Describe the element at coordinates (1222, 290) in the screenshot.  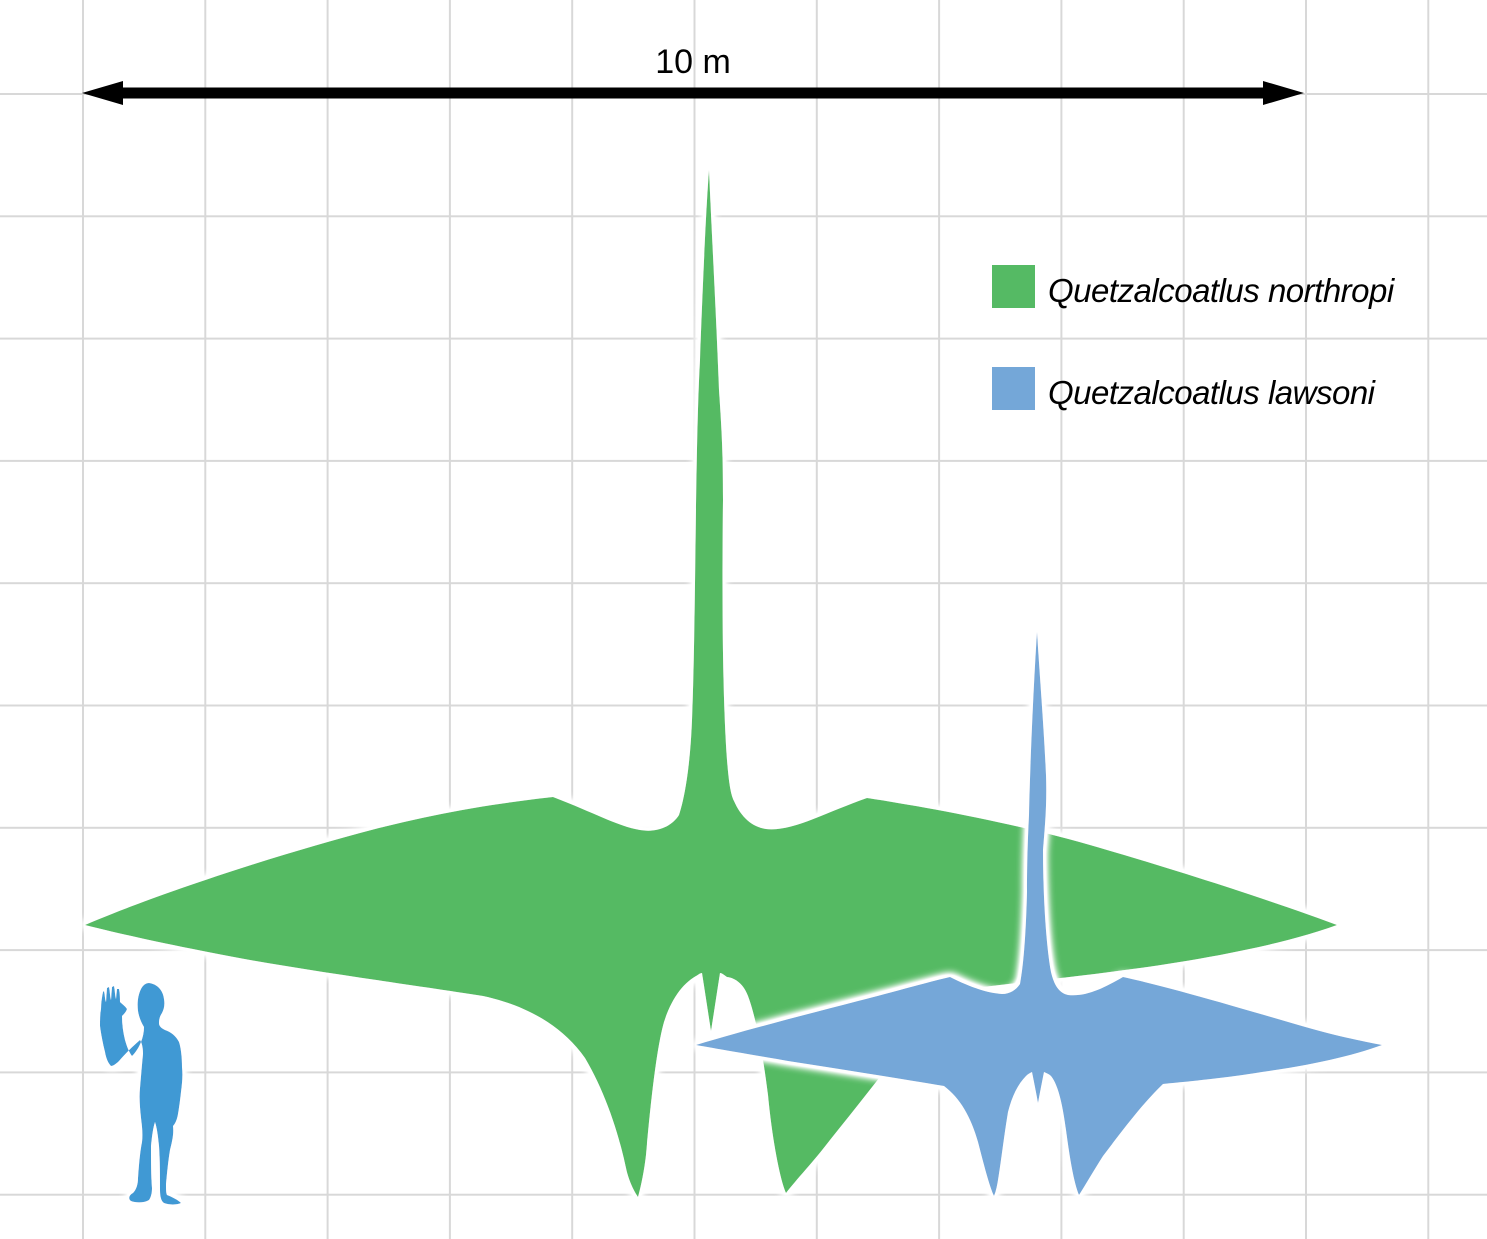
I see `legend-label-northropi: Quetzalcoatlus northropi` at that location.